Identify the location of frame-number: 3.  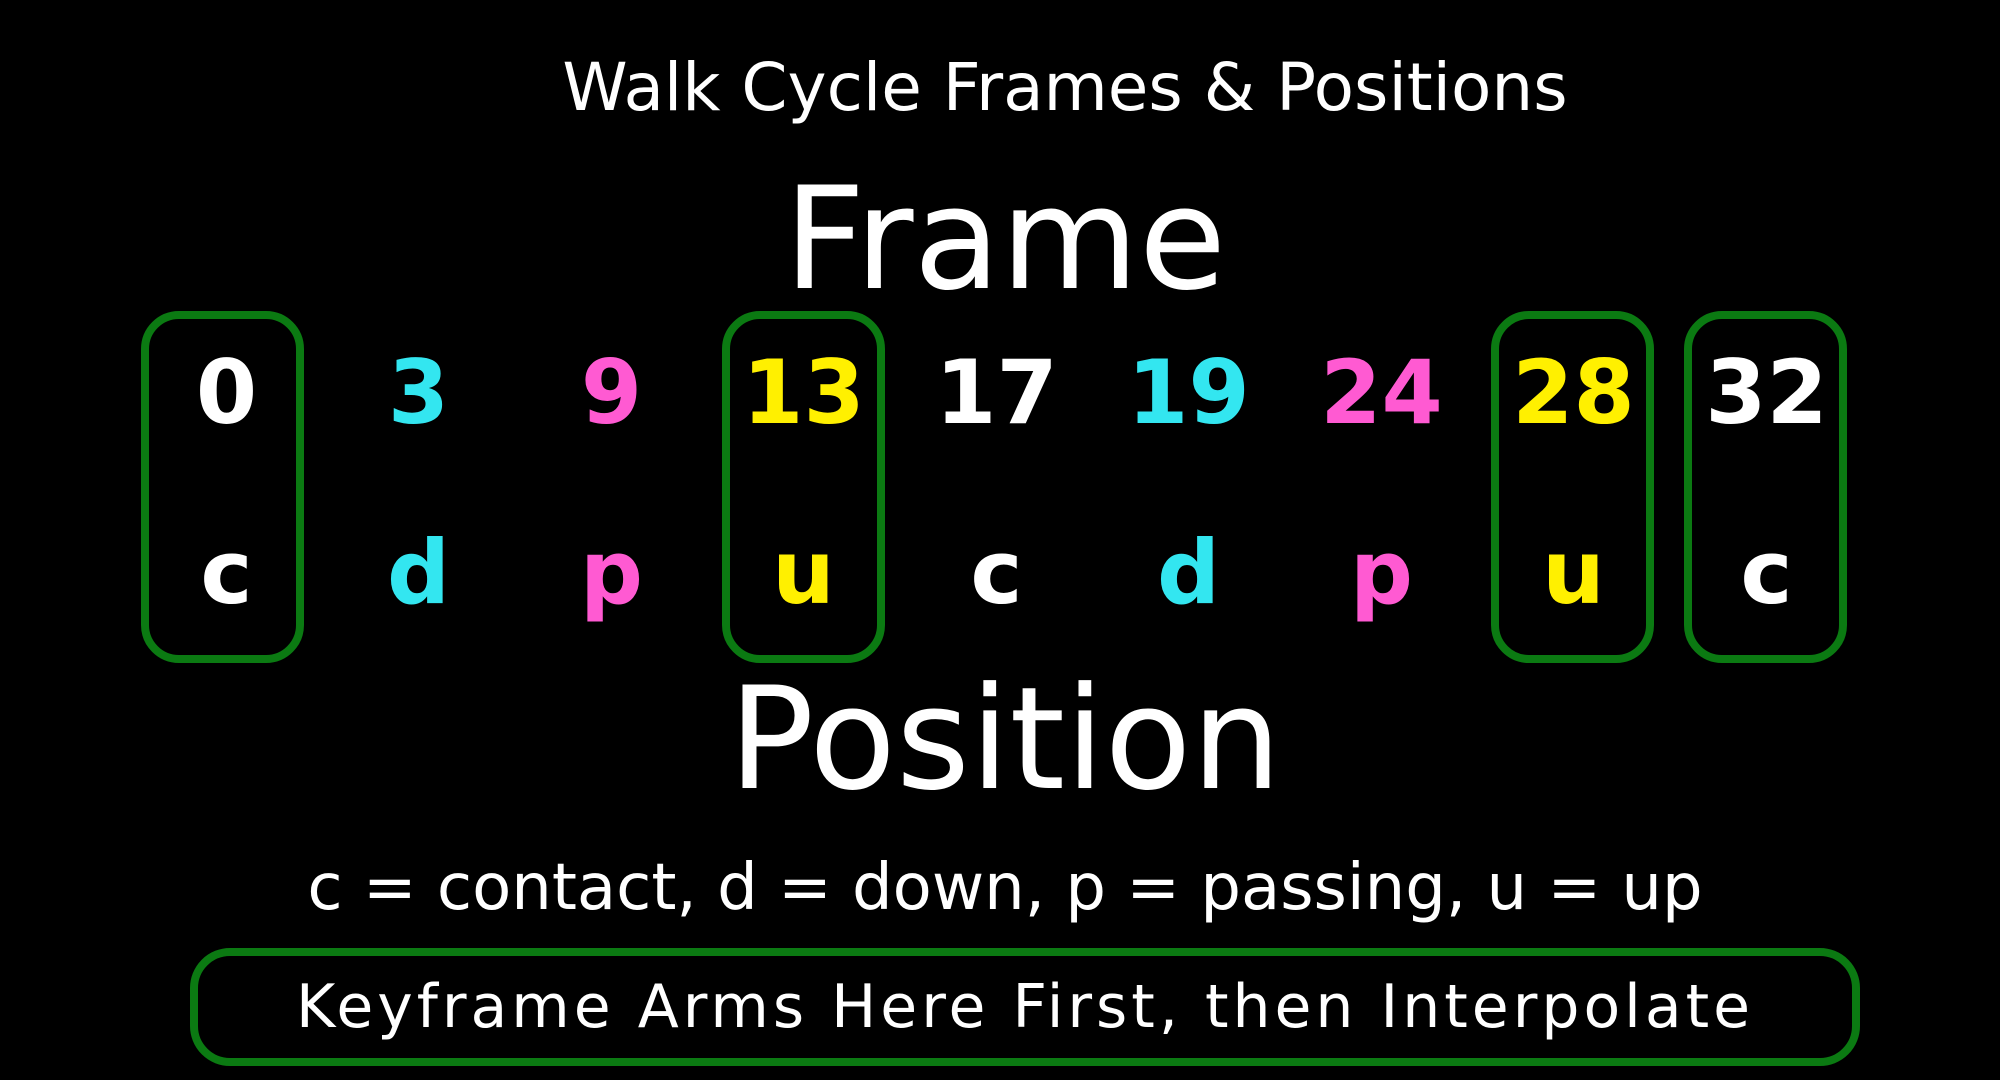
(418, 392).